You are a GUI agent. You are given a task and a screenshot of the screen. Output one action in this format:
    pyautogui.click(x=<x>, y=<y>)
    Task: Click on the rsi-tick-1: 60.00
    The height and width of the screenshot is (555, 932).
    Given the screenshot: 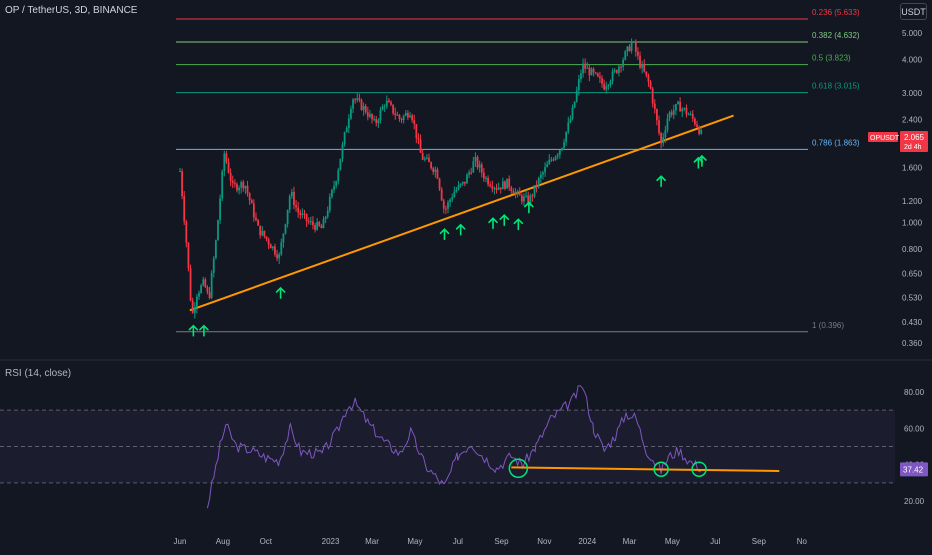 What is the action you would take?
    pyautogui.click(x=914, y=428)
    